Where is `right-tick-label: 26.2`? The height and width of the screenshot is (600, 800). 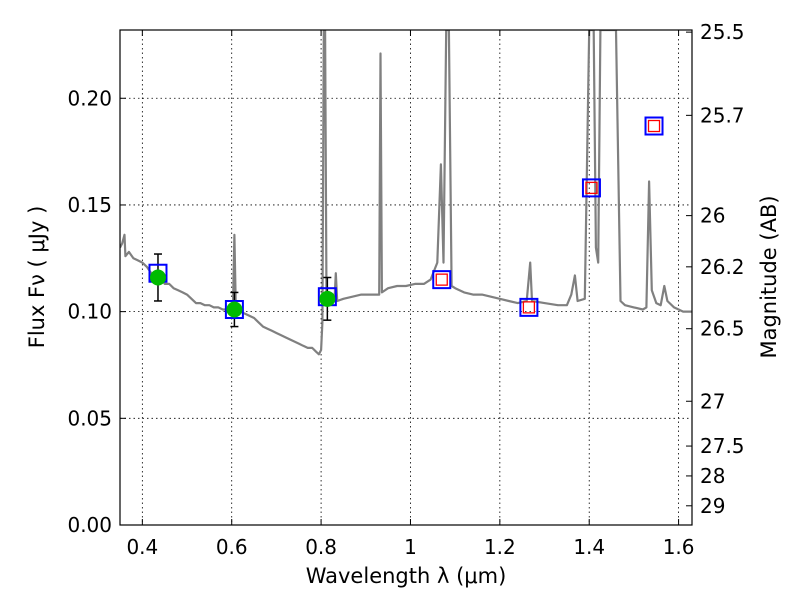 right-tick-label: 26.2 is located at coordinates (722, 267).